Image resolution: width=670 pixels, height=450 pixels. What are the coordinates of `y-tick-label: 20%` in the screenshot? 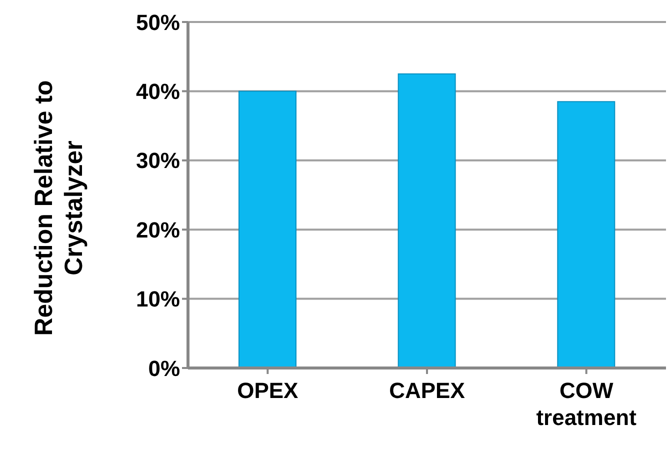 It's located at (158, 229).